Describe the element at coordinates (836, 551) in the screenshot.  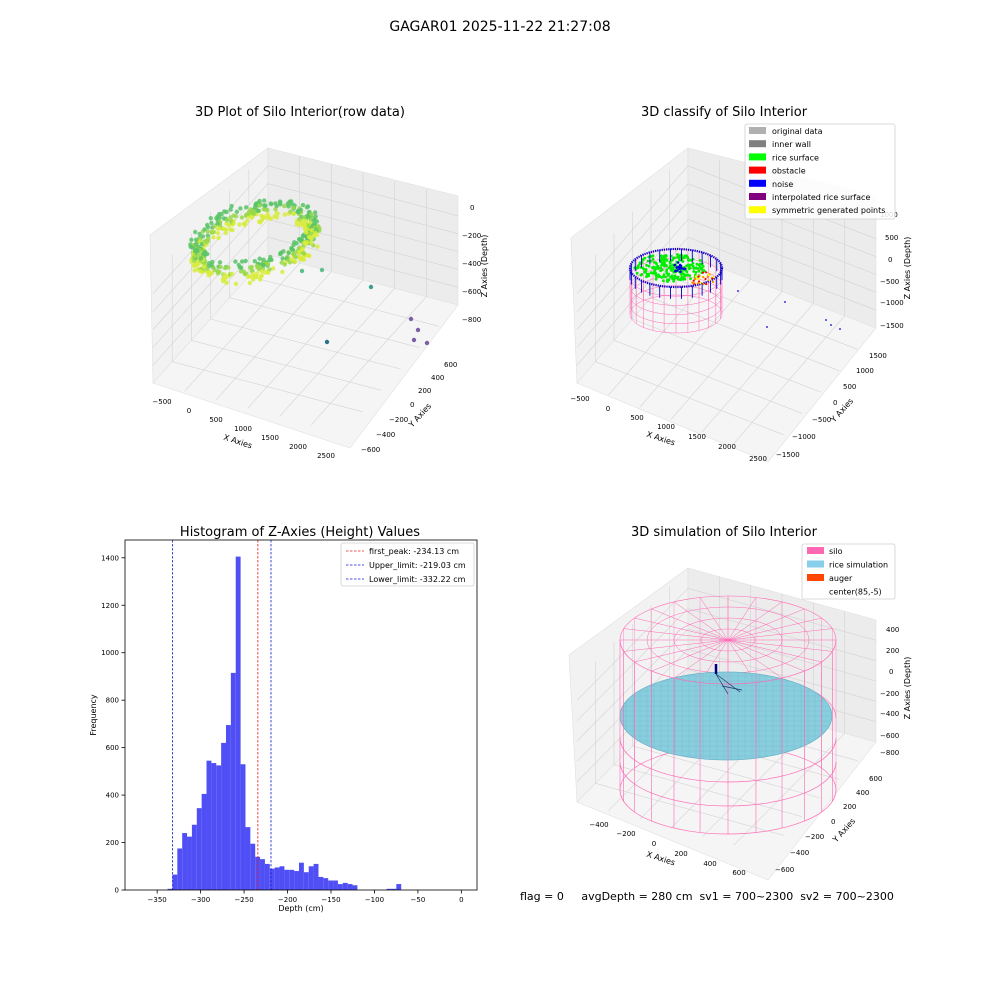
I see `legend-label: silo` at that location.